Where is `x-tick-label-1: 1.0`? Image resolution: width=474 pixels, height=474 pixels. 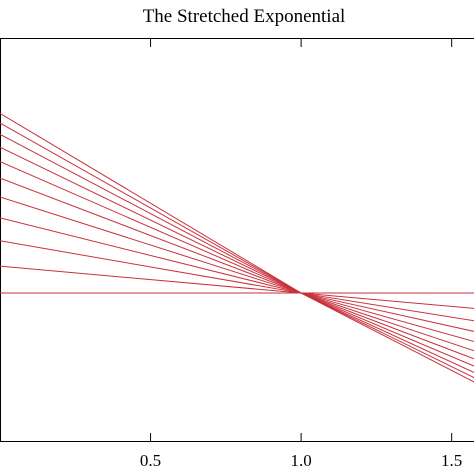
x-tick-label-1: 1.0 is located at coordinates (300, 460).